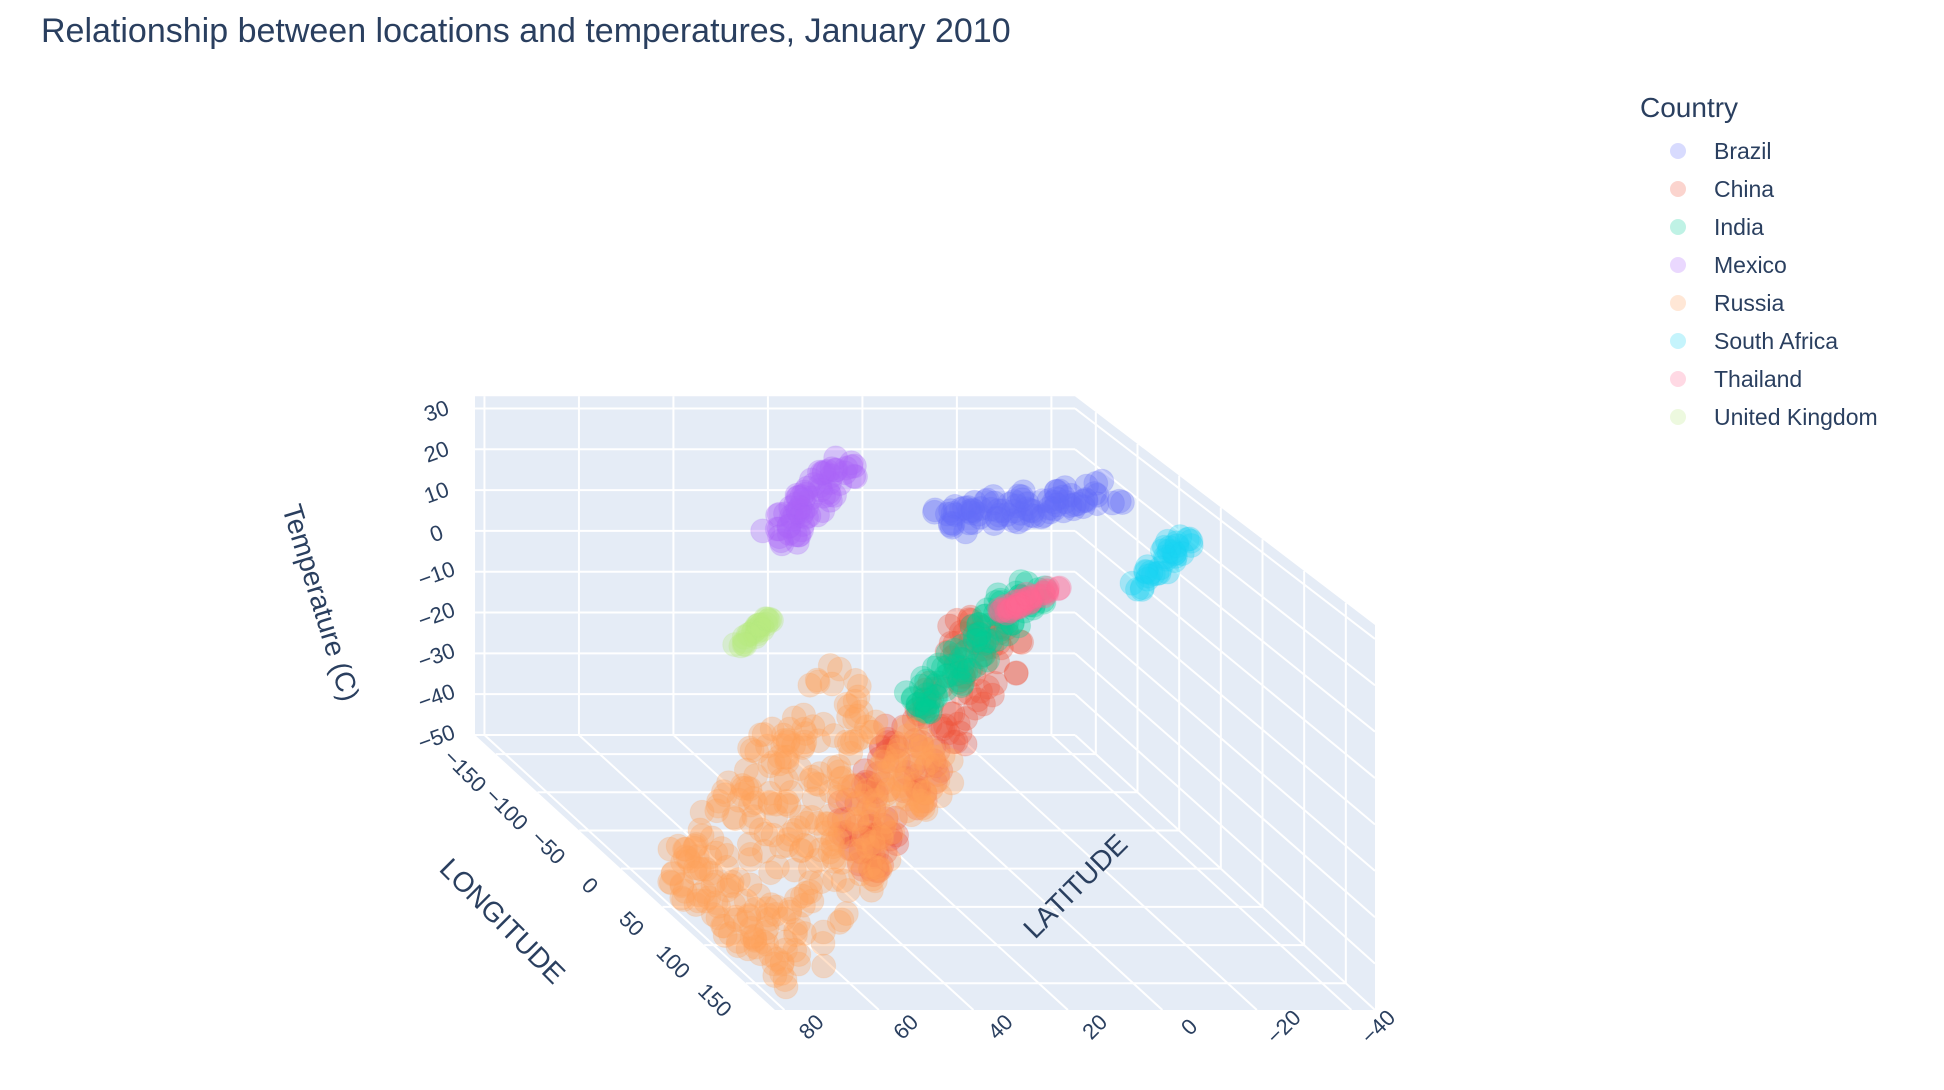  What do you see at coordinates (1284, 1027) in the screenshot?
I see `lat-tick-label: −20` at bounding box center [1284, 1027].